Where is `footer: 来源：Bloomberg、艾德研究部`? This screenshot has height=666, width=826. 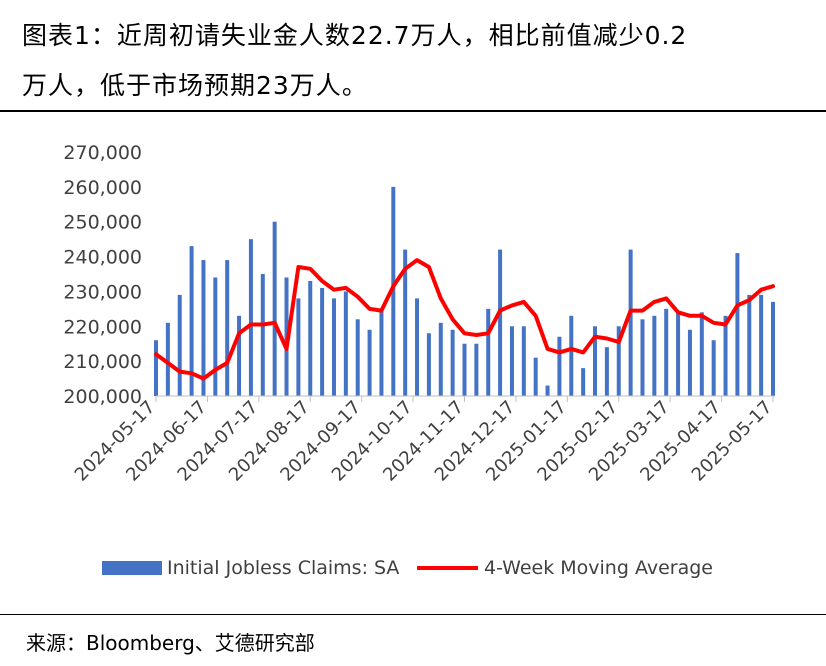
footer: 来源：Bloomberg、艾德研究部 is located at coordinates (413, 640).